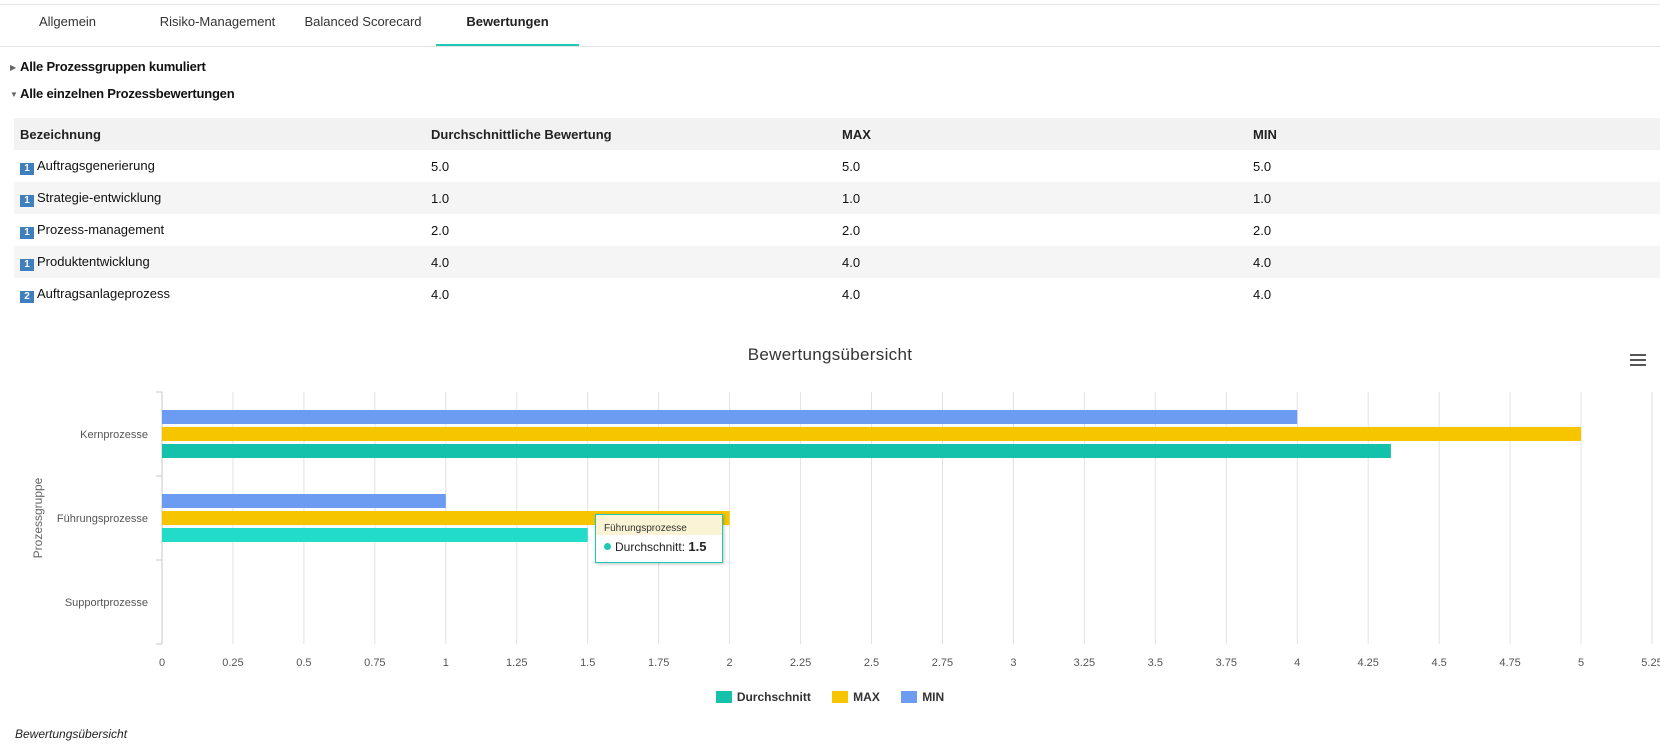  Describe the element at coordinates (1581, 663) in the screenshot. I see `x-tick-label: 5` at that location.